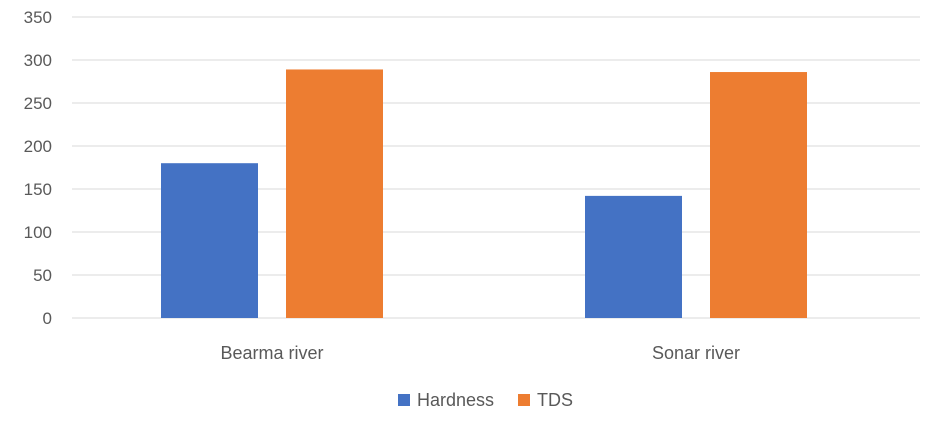 This screenshot has width=945, height=421. What do you see at coordinates (455, 400) in the screenshot?
I see `legend-label-hardness: Hardness` at bounding box center [455, 400].